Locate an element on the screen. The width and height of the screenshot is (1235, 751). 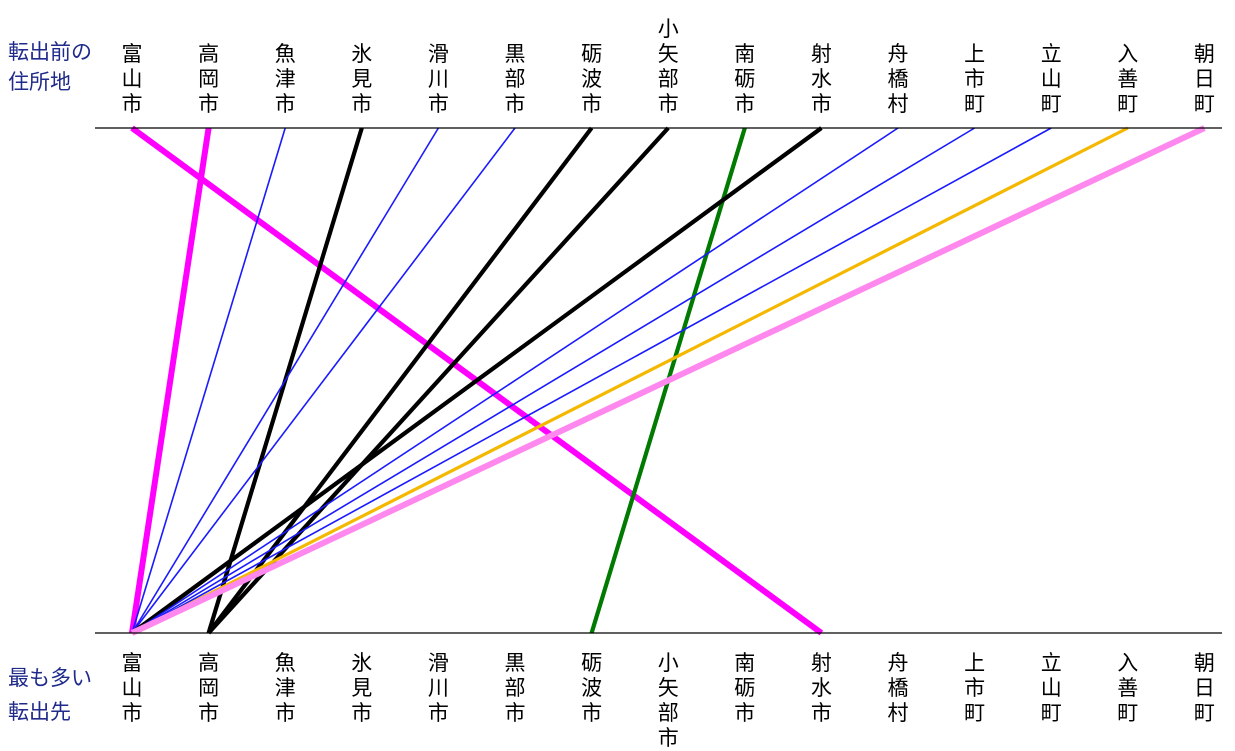
origin-label: 砺波市 is located at coordinates (591, 79).